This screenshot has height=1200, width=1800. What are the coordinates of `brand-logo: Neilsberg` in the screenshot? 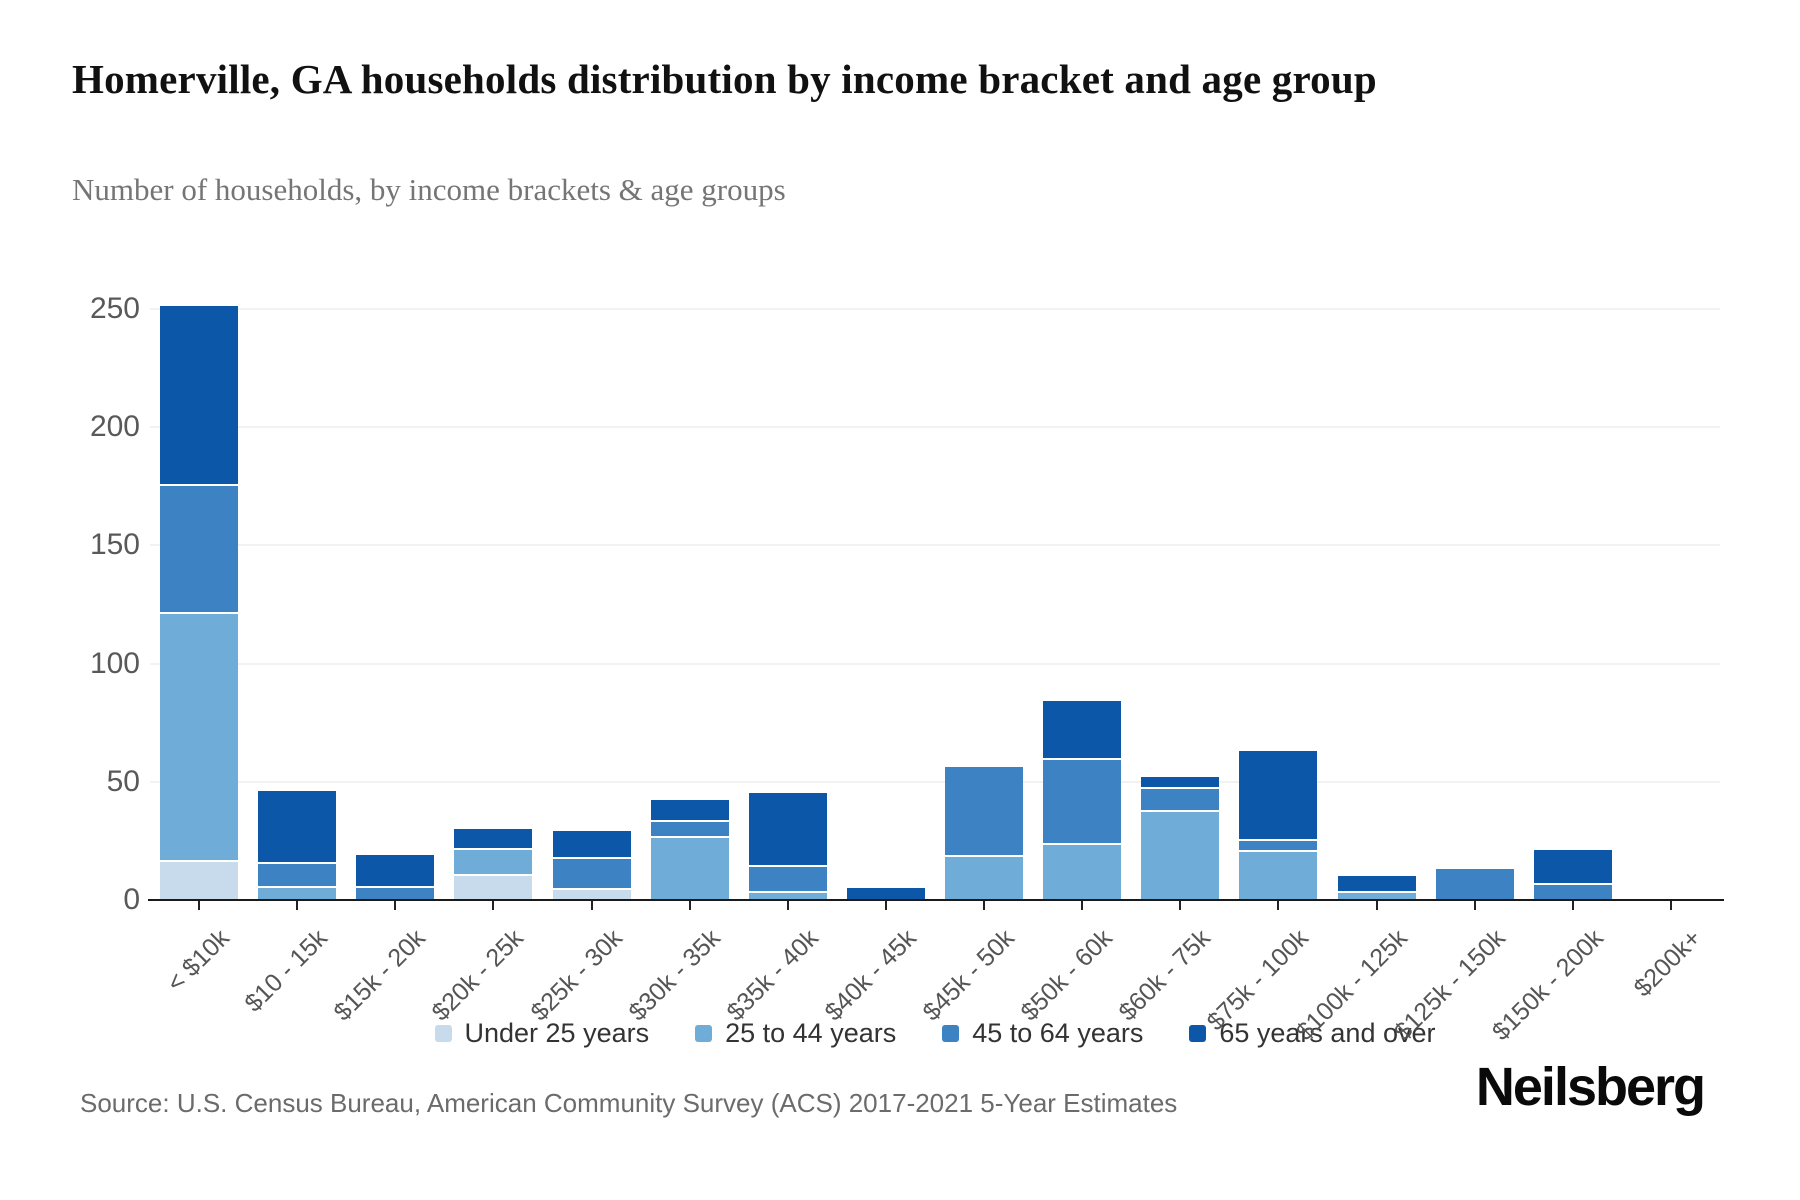 It's located at (1590, 1087).